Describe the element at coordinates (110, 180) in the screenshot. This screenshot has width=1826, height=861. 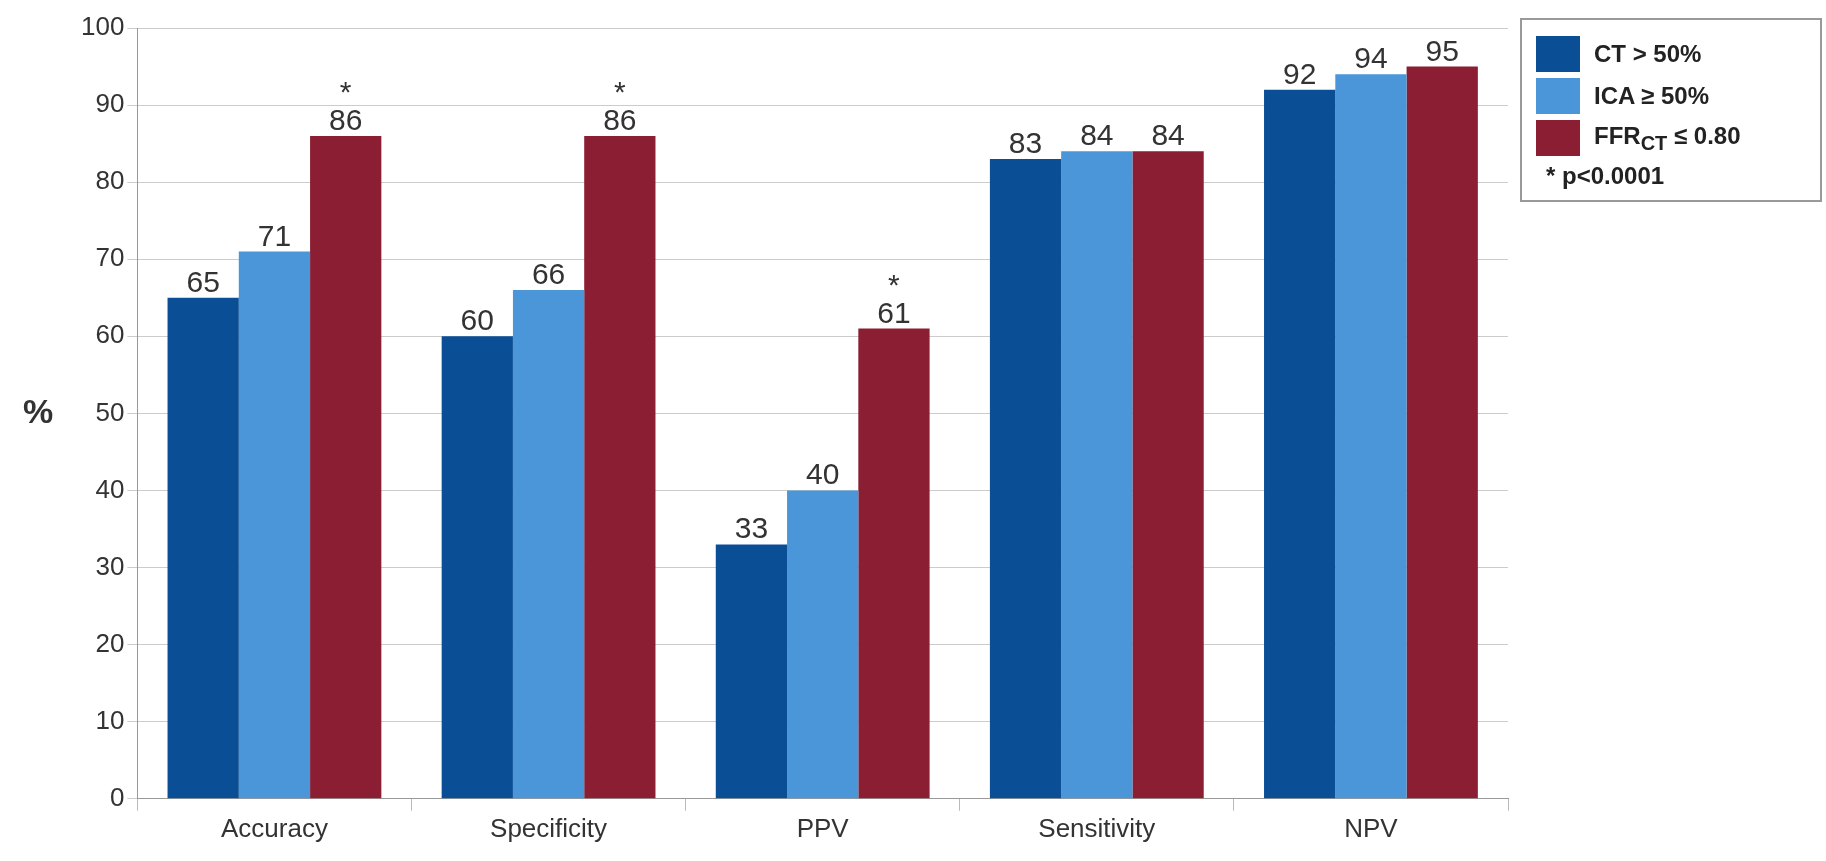
I see `y-tick-label: 80` at that location.